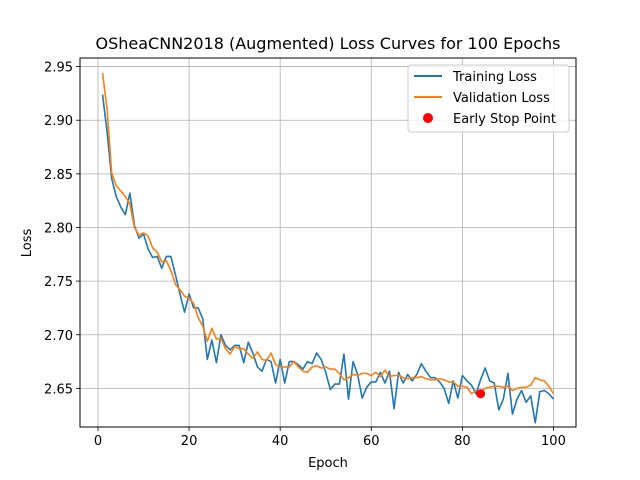 The width and height of the screenshot is (640, 480). What do you see at coordinates (494, 77) in the screenshot?
I see `legend-training-label: Training Loss` at bounding box center [494, 77].